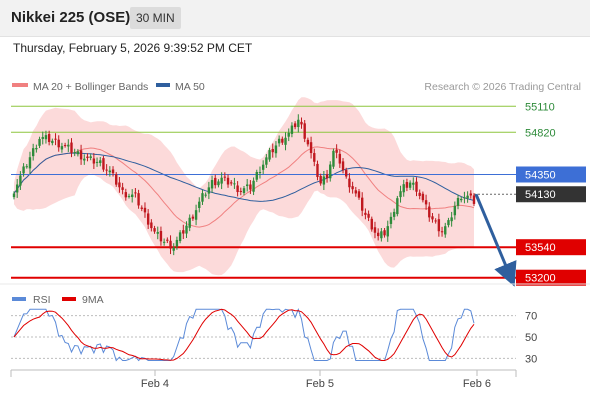 The image size is (590, 400). What do you see at coordinates (244, 177) in the screenshot?
I see `ma50-line` at bounding box center [244, 177].